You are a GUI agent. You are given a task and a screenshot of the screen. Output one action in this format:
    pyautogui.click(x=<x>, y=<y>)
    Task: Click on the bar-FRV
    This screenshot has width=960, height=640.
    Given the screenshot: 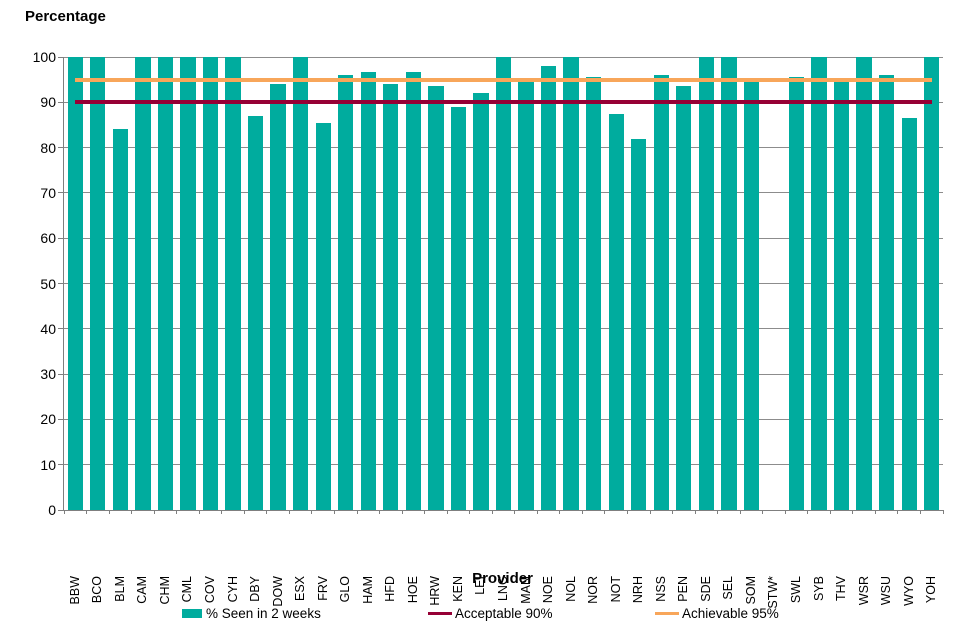 What is the action you would take?
    pyautogui.click(x=323, y=316)
    